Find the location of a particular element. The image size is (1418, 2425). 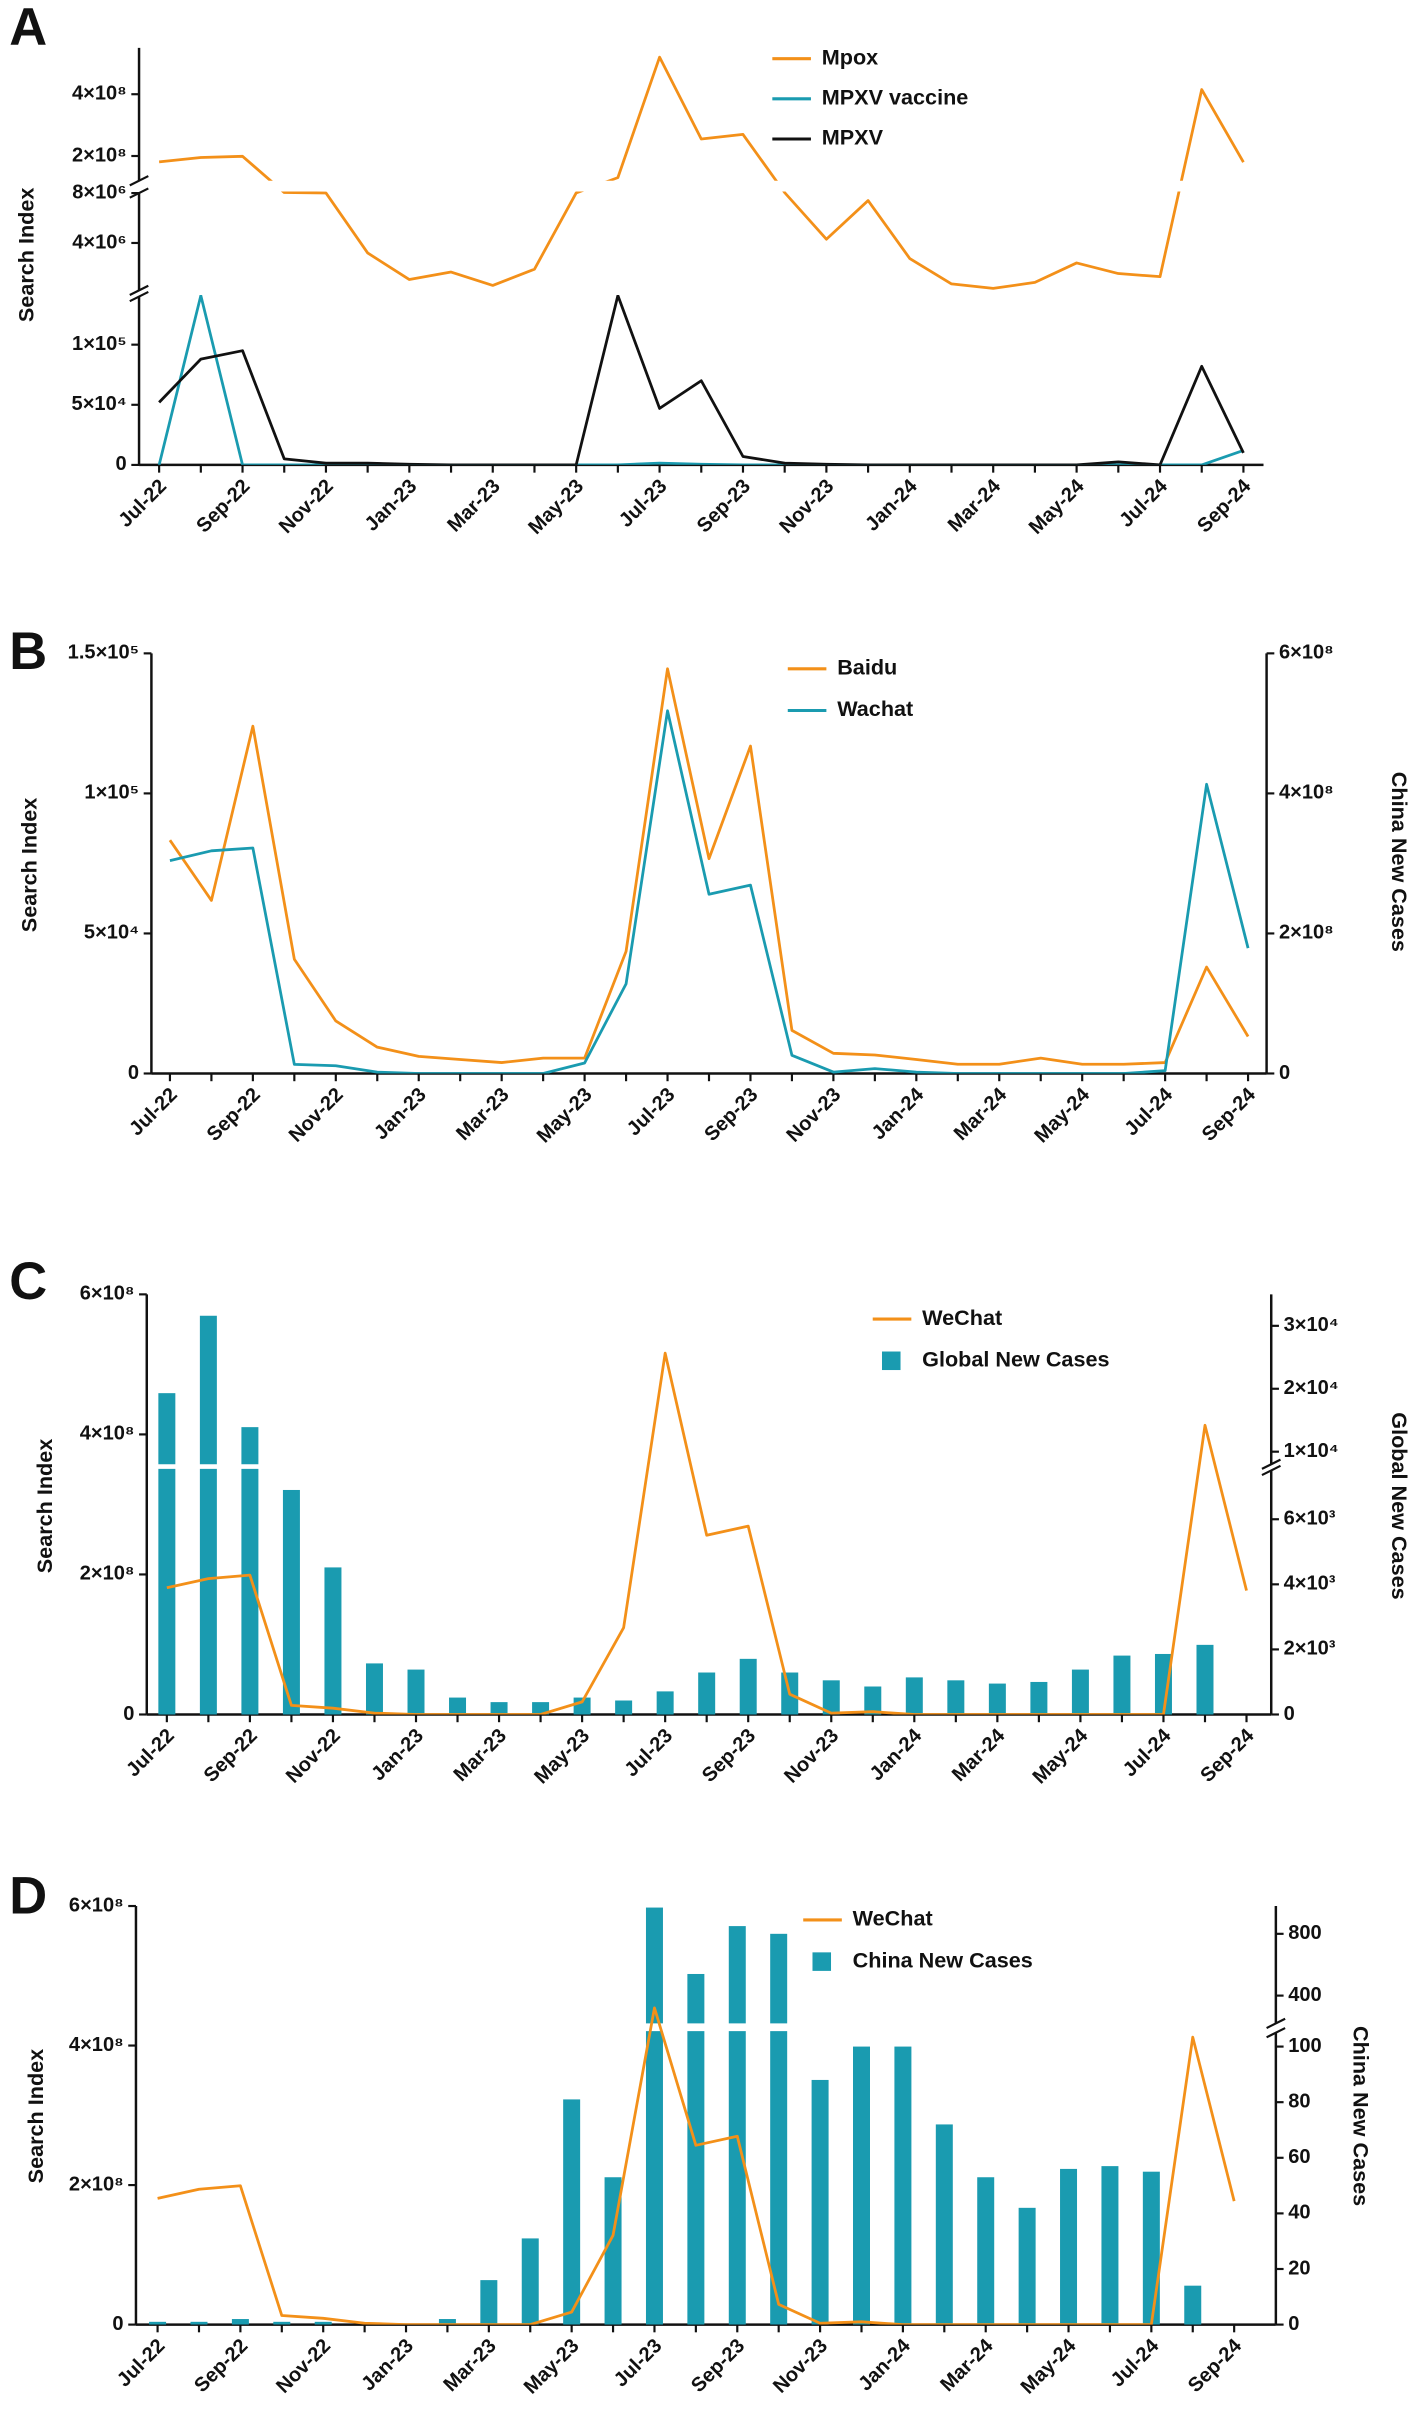

y-tick-label: 6×10³ is located at coordinates (1310, 1519).